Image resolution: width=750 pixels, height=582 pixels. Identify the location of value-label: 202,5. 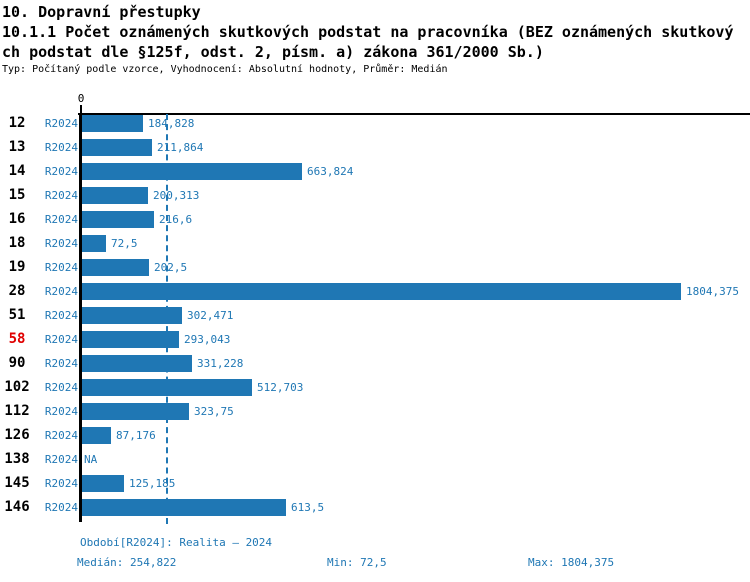
(171, 267).